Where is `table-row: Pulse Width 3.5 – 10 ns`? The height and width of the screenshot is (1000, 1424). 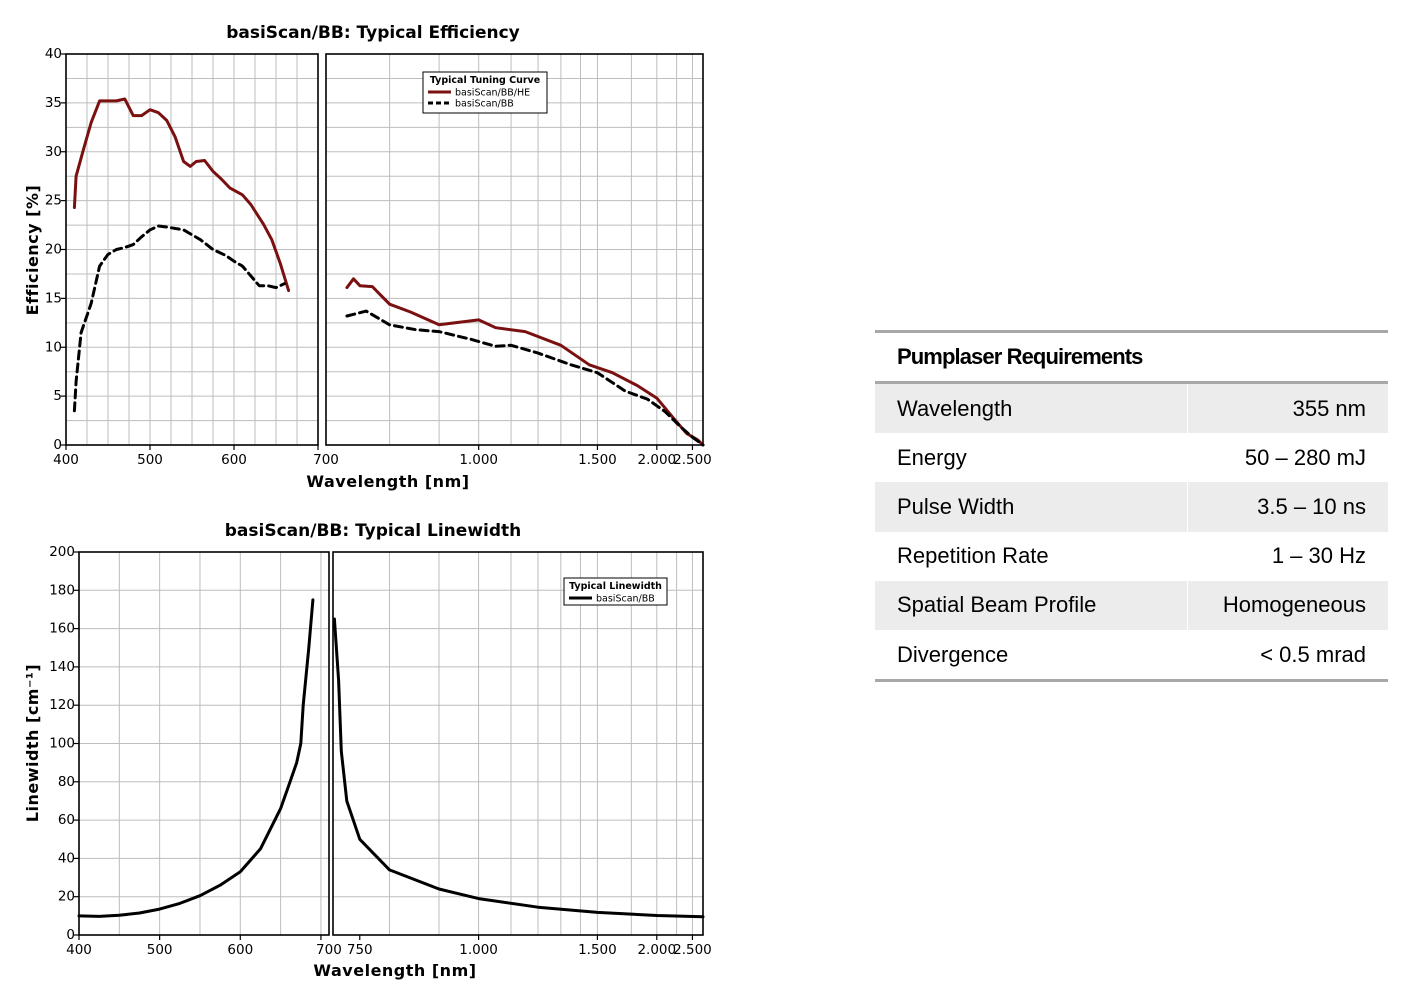
table-row: Pulse Width 3.5 – 10 ns is located at coordinates (1131, 507).